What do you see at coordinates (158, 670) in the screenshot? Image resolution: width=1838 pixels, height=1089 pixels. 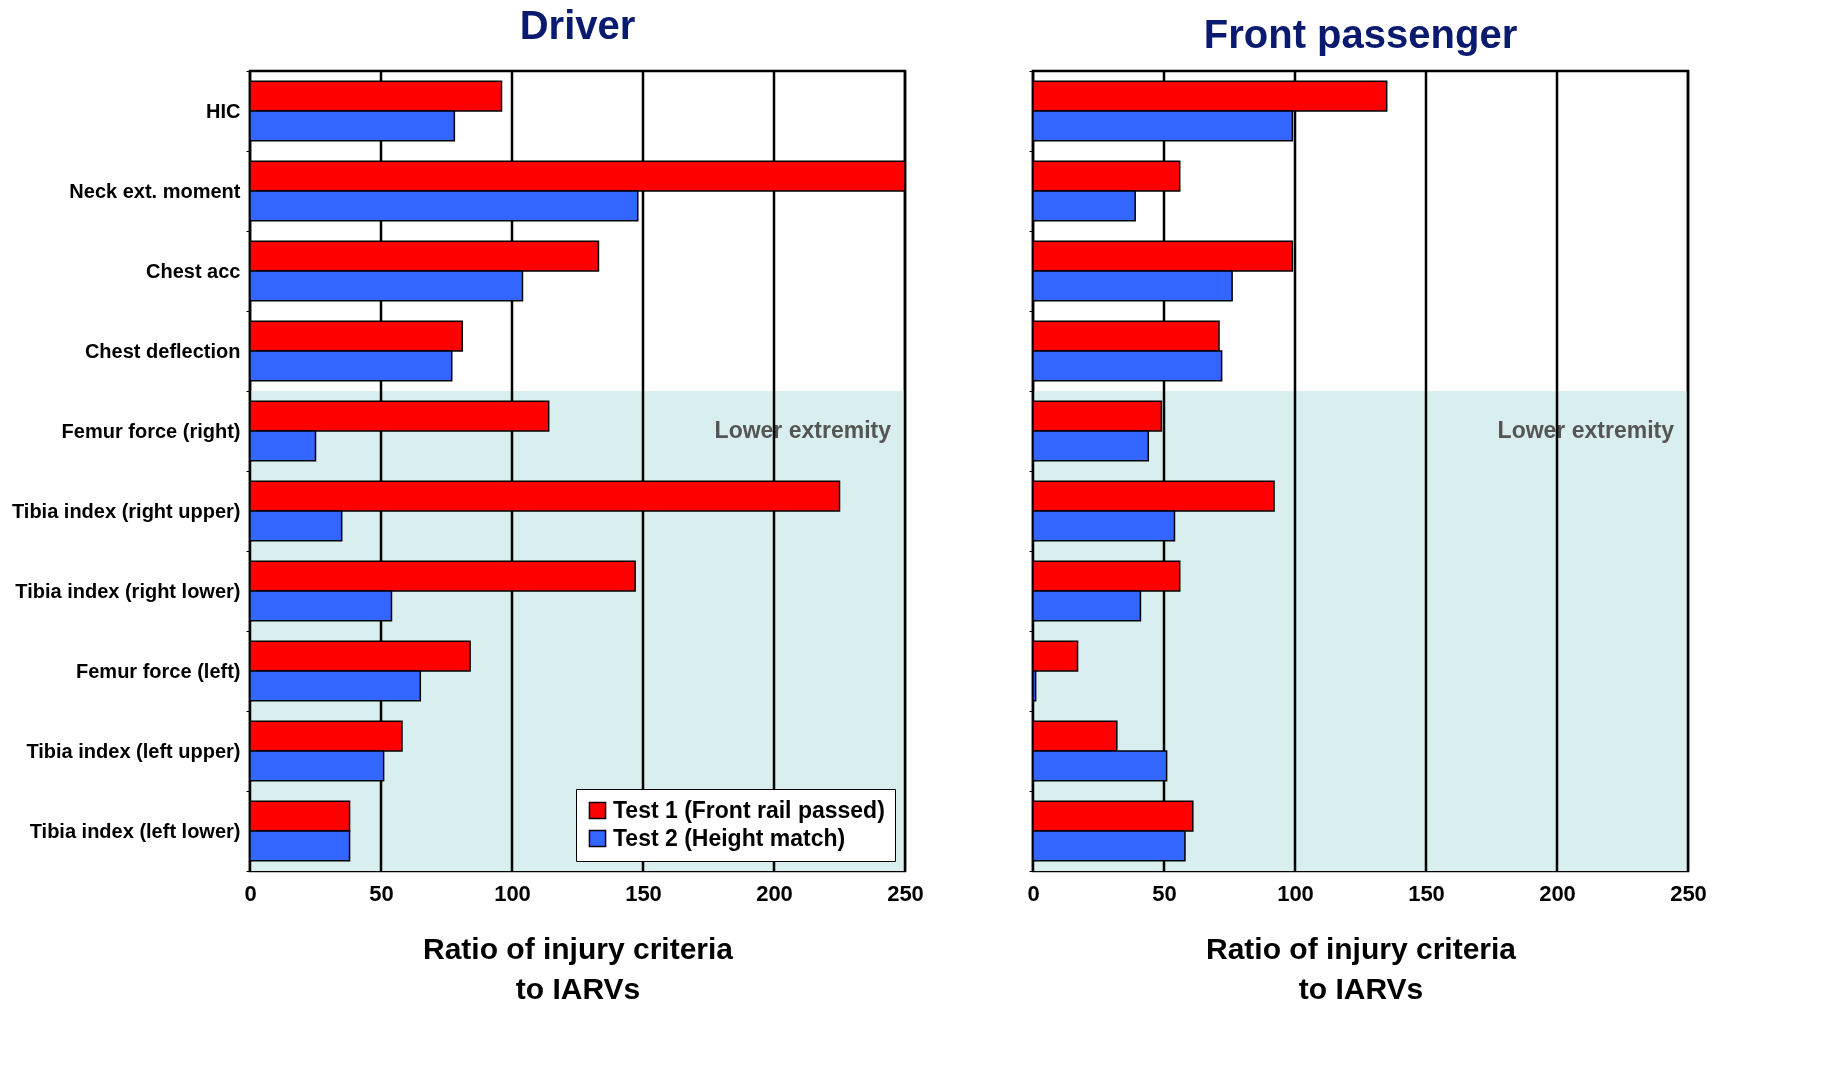 I see `y-tick-label: Femur force (left)` at bounding box center [158, 670].